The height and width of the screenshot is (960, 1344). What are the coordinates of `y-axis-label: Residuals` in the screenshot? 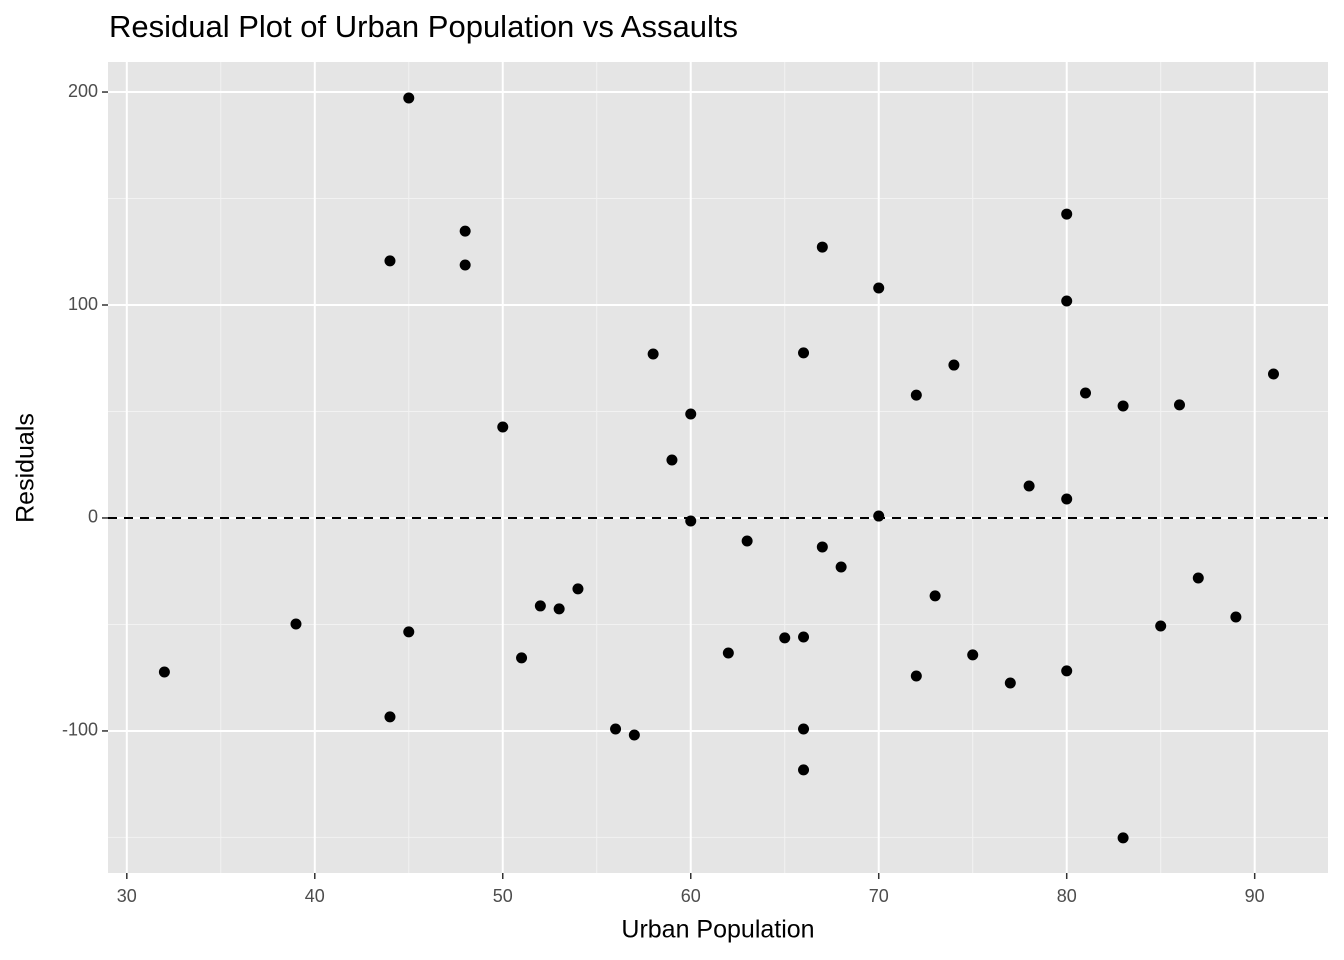 It's located at (26, 468).